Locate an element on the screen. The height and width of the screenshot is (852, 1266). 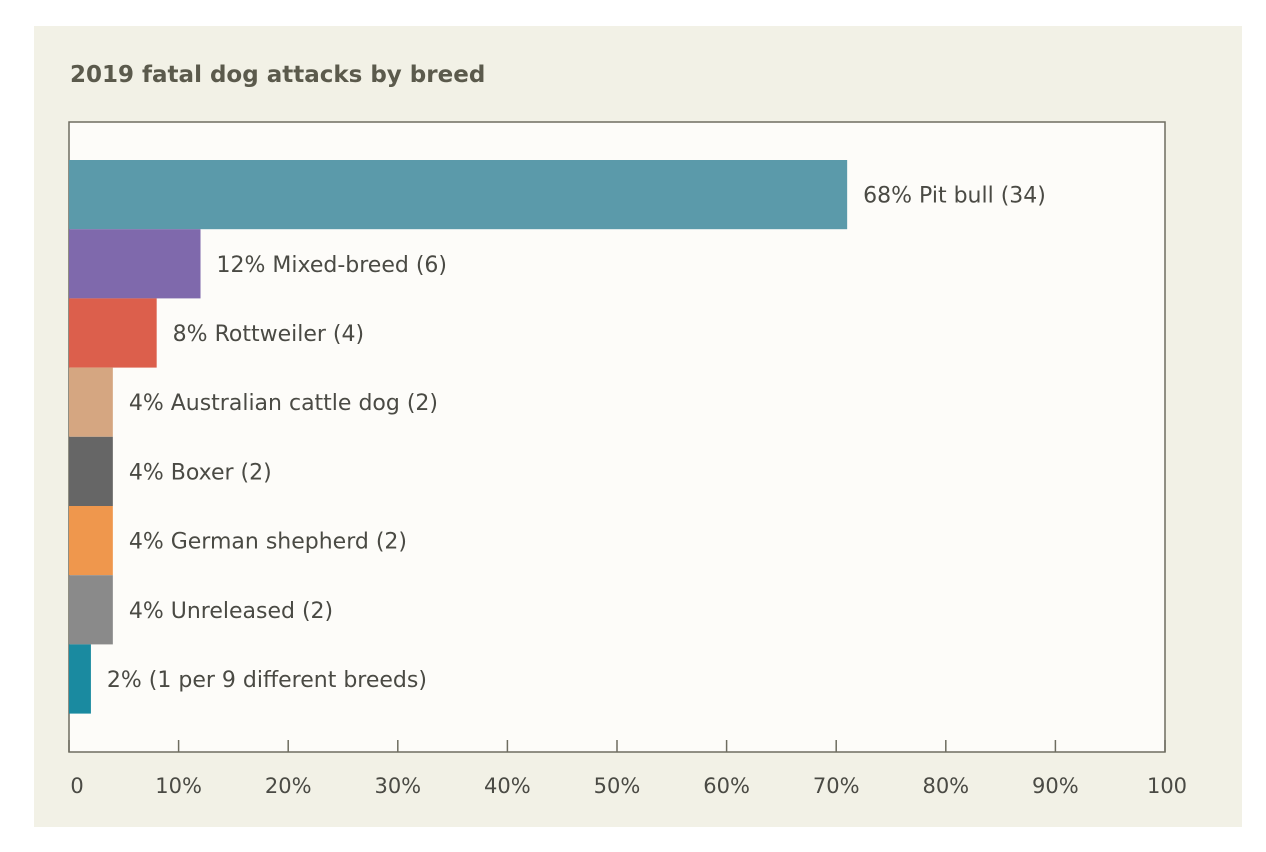
bar-boxer is located at coordinates (91, 471).